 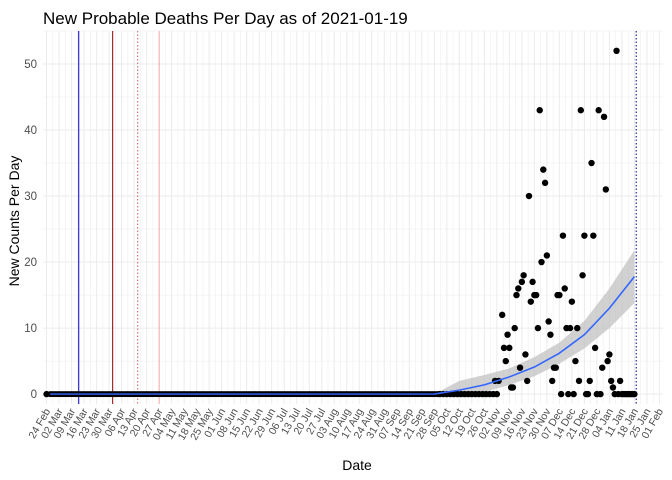 What do you see at coordinates (14, 221) in the screenshot?
I see `y-axis-title: New Counts Per Day` at bounding box center [14, 221].